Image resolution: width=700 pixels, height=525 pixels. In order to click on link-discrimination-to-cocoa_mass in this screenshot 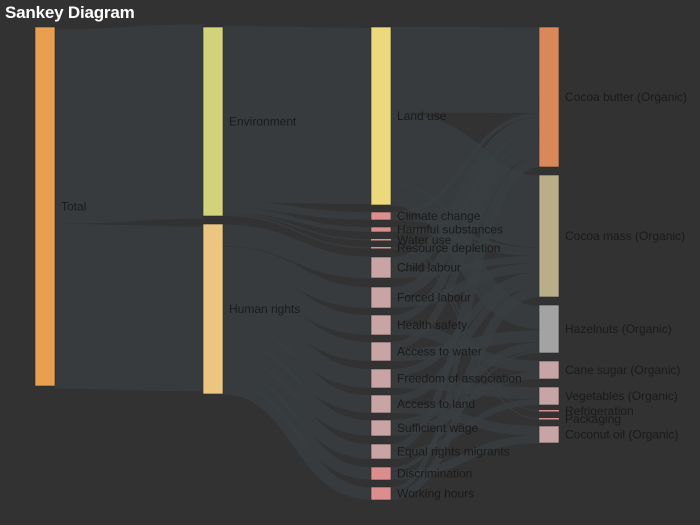, I will do `click(465, 379)`.